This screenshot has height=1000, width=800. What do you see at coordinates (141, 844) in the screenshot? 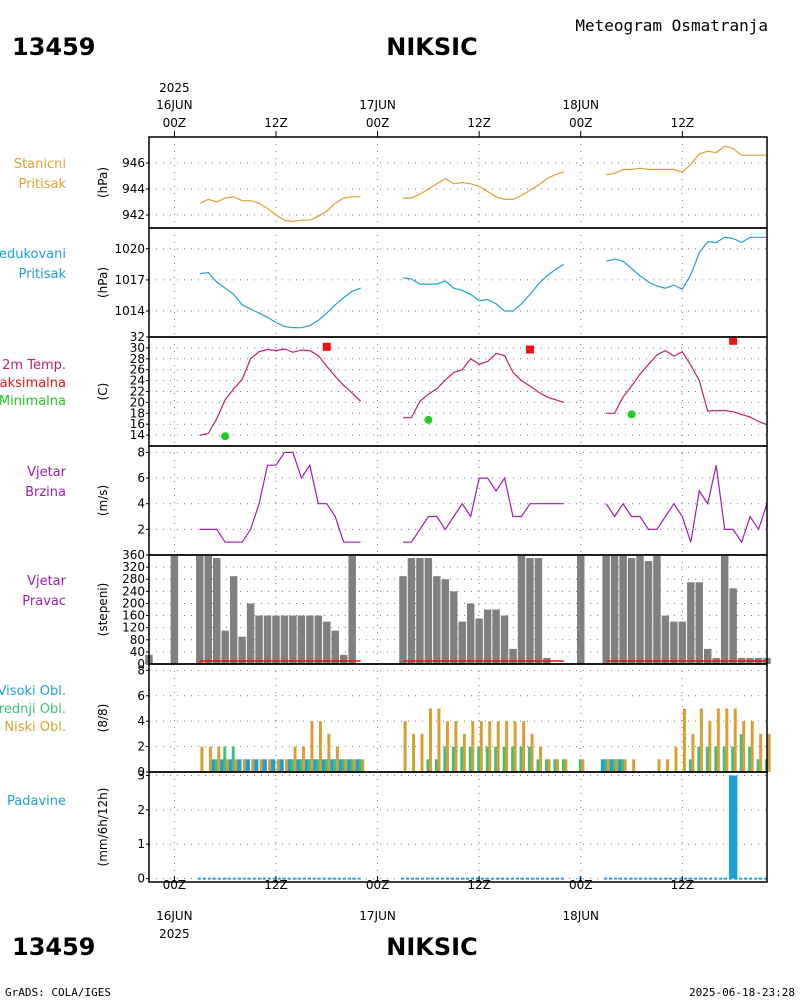
I see `y-tick-label: 1` at bounding box center [141, 844].